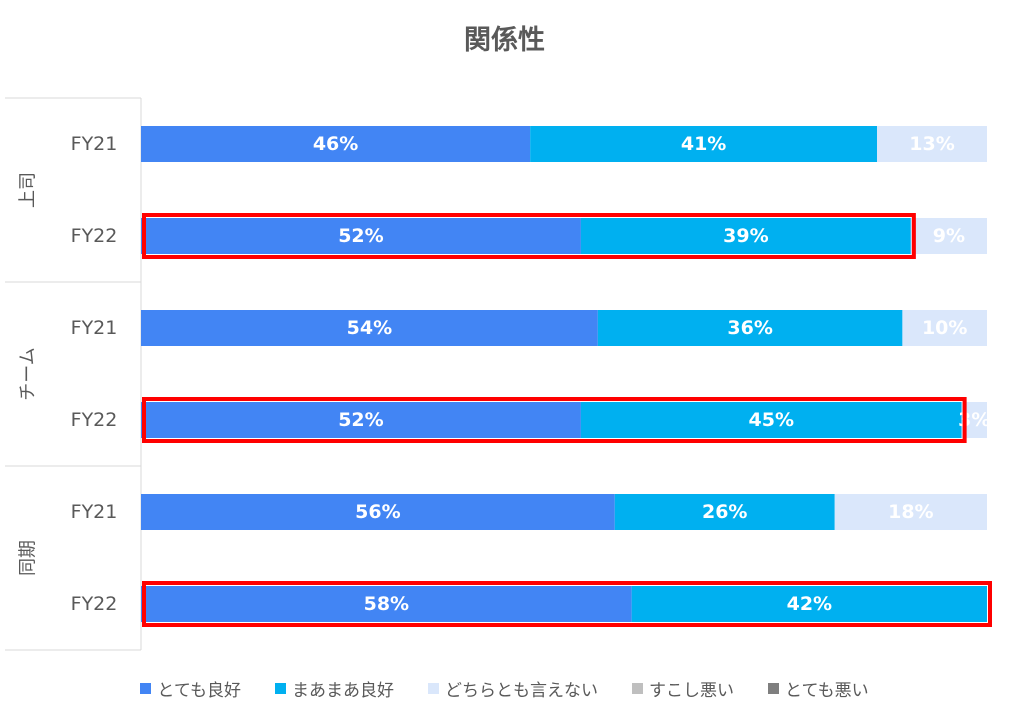 The height and width of the screenshot is (720, 1009). I want to click on data-label: 46%, so click(335, 144).